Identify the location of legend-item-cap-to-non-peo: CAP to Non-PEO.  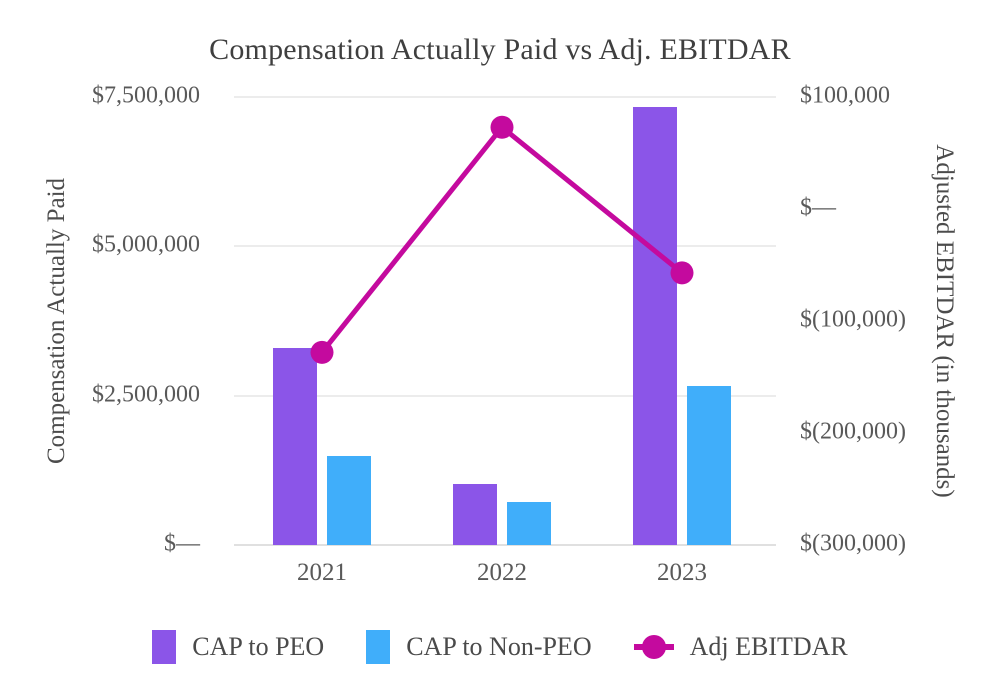
(479, 647).